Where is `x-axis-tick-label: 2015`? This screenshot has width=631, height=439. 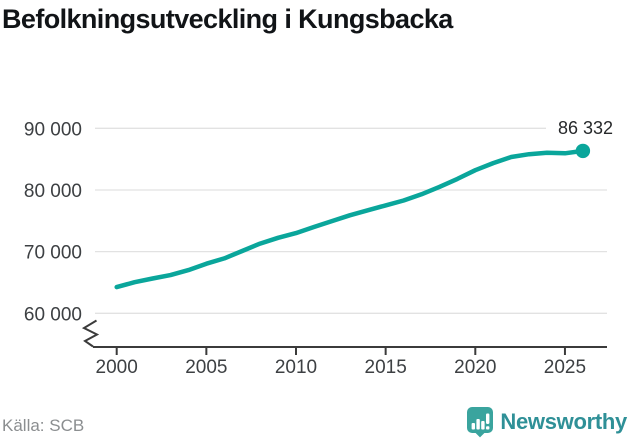
x-axis-tick-label: 2015 is located at coordinates (386, 367).